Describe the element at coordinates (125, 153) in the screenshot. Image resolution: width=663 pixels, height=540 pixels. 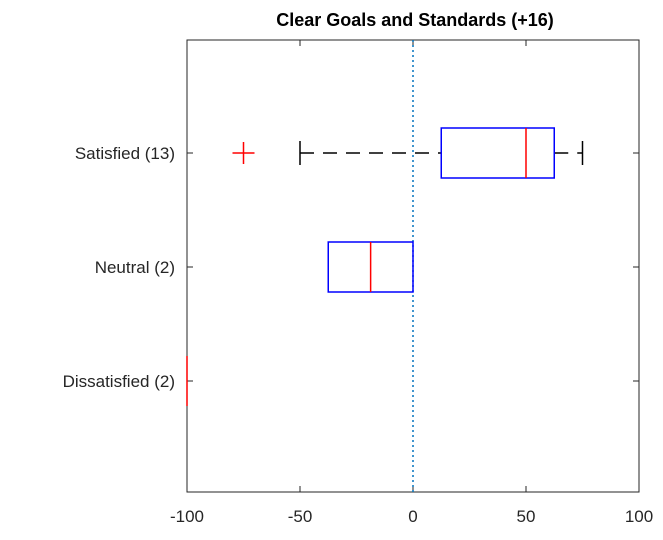
I see `y-tick-label: Satisfied (13)` at that location.